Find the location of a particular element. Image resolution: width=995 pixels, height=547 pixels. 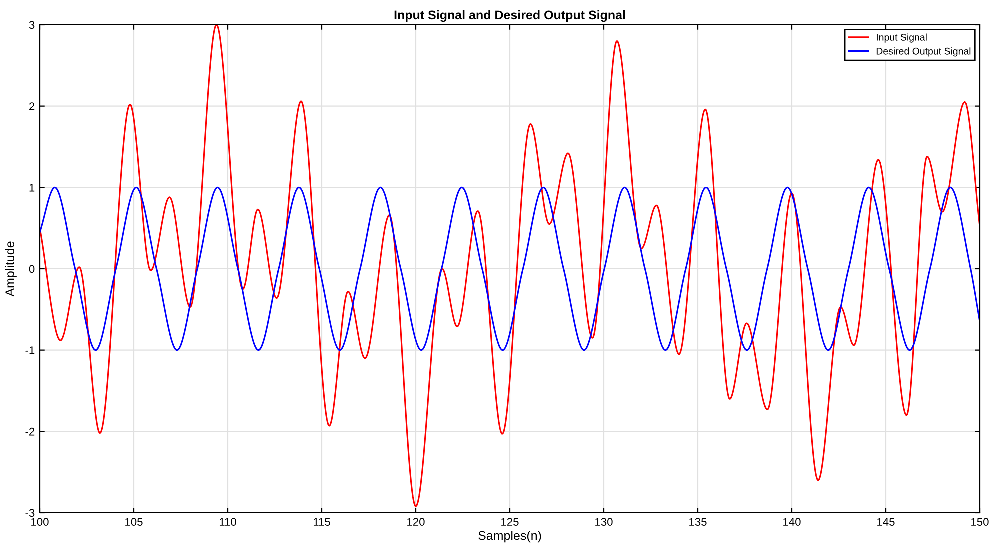

legend-label: Desired Output Signal is located at coordinates (923, 52).